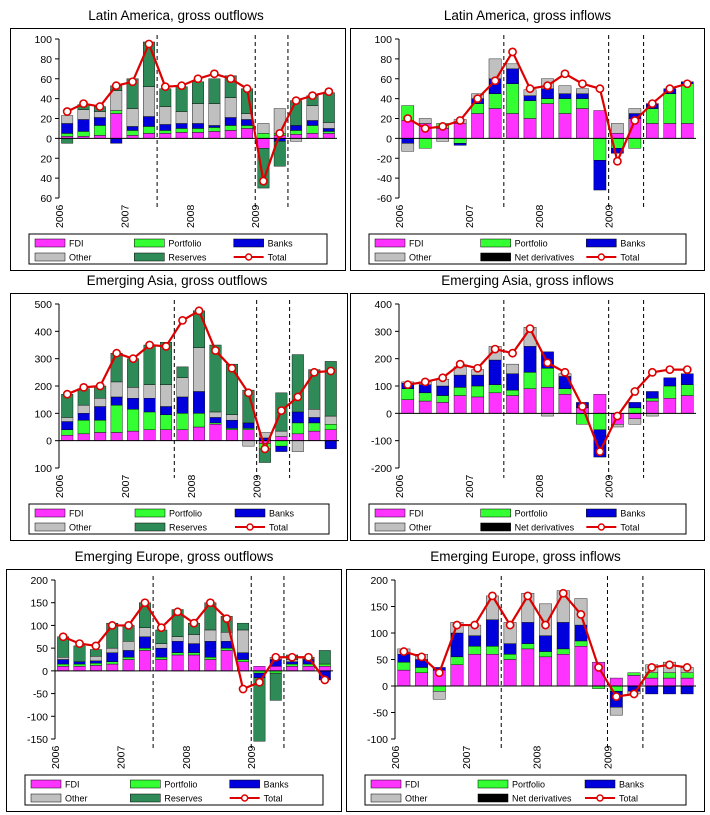 This screenshot has width=710, height=815. What do you see at coordinates (381, 442) in the screenshot?
I see `y-tick-label: -100` at bounding box center [381, 442].